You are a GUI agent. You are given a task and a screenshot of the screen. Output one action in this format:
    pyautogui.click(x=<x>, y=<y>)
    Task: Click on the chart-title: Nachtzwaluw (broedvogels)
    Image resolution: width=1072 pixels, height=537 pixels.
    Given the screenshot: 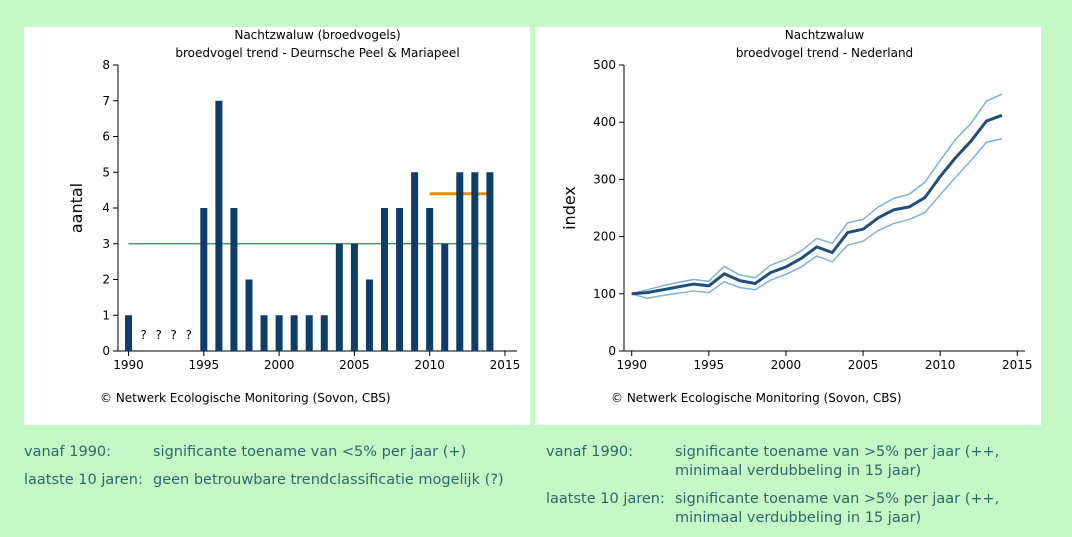 What is the action you would take?
    pyautogui.click(x=317, y=35)
    